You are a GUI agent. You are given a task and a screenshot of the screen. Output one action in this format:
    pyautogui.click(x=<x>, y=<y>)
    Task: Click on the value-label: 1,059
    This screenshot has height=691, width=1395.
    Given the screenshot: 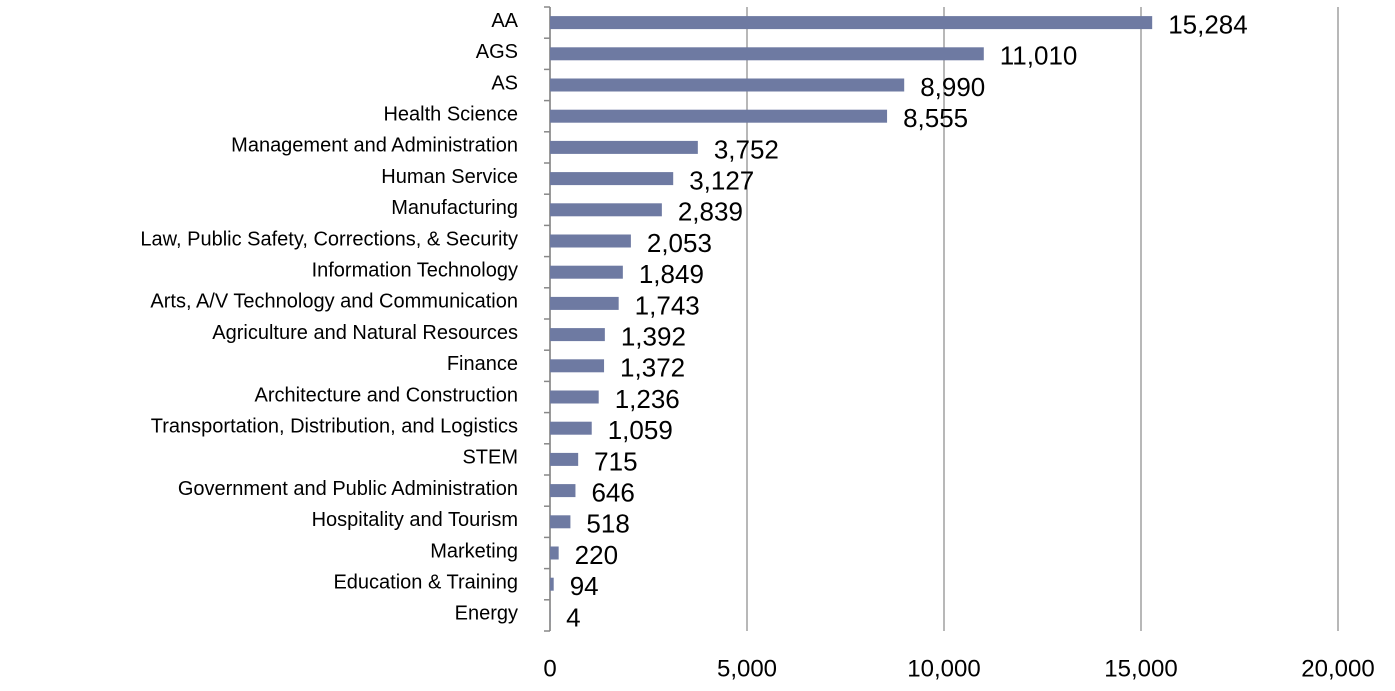 What is the action you would take?
    pyautogui.click(x=640, y=430)
    